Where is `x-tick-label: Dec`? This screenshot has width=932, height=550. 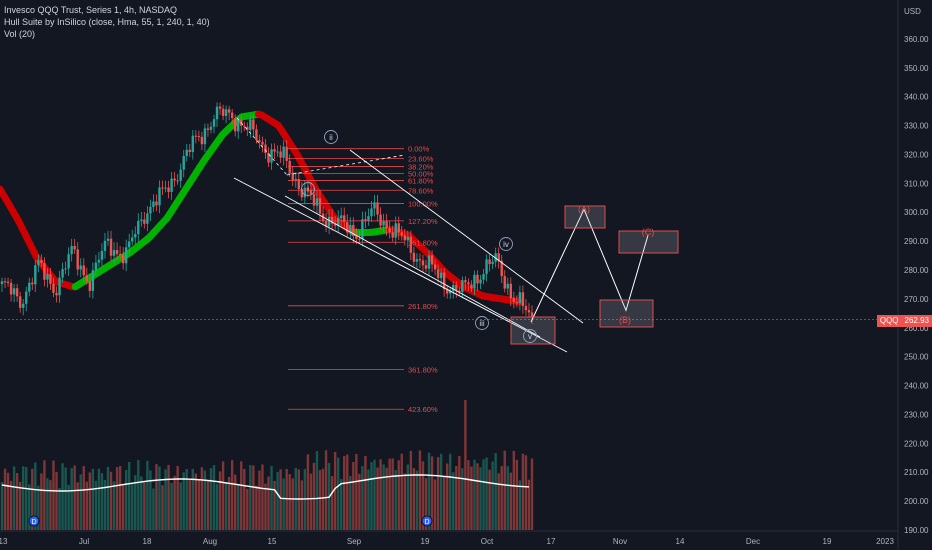 x-tick-label: Dec is located at coordinates (753, 541).